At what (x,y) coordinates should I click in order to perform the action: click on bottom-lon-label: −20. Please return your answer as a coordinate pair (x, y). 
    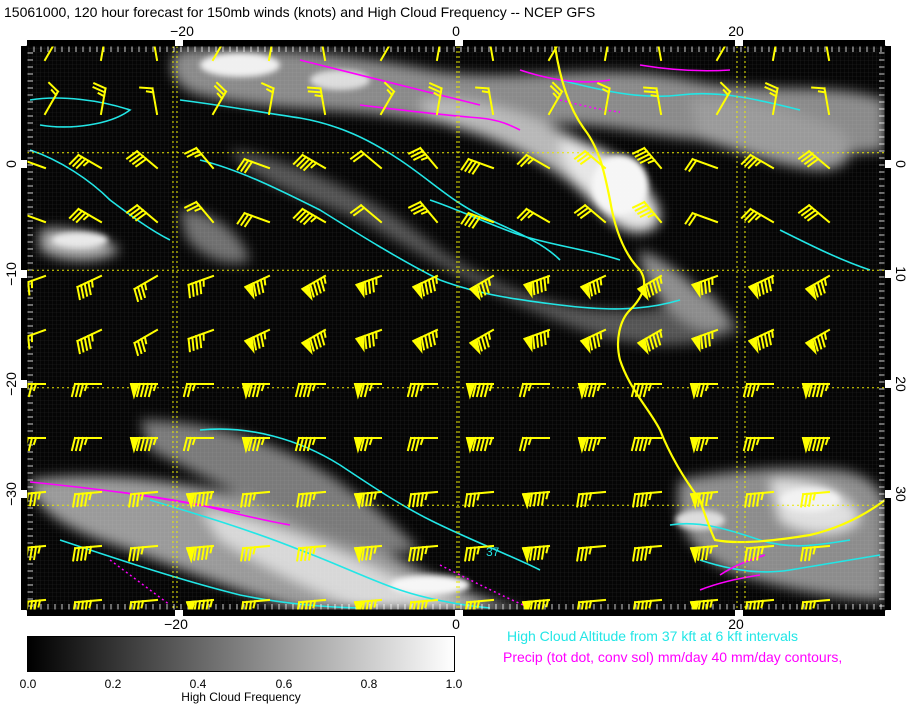
    Looking at the image, I should click on (176, 624).